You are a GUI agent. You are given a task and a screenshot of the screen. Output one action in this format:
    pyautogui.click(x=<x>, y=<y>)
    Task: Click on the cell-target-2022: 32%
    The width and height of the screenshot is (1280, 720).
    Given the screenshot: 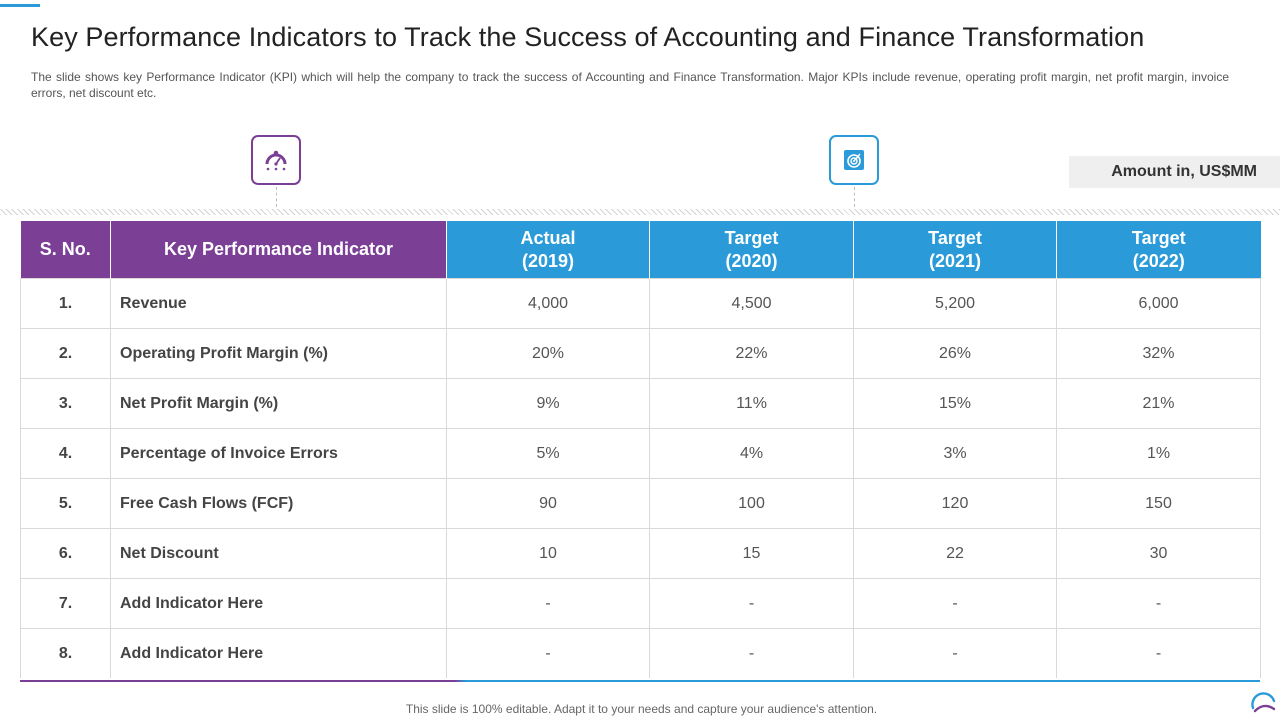 What is the action you would take?
    pyautogui.click(x=1158, y=353)
    